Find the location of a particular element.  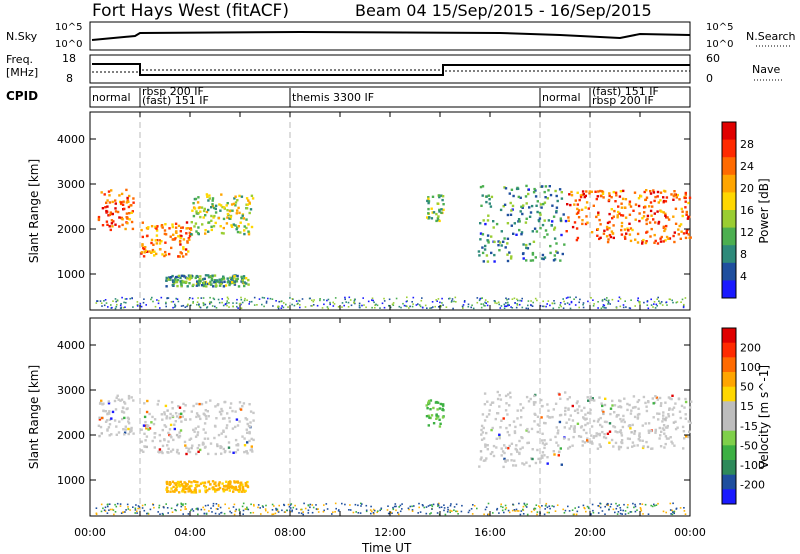

x-tick-label: 00:00 is located at coordinates (90, 532).